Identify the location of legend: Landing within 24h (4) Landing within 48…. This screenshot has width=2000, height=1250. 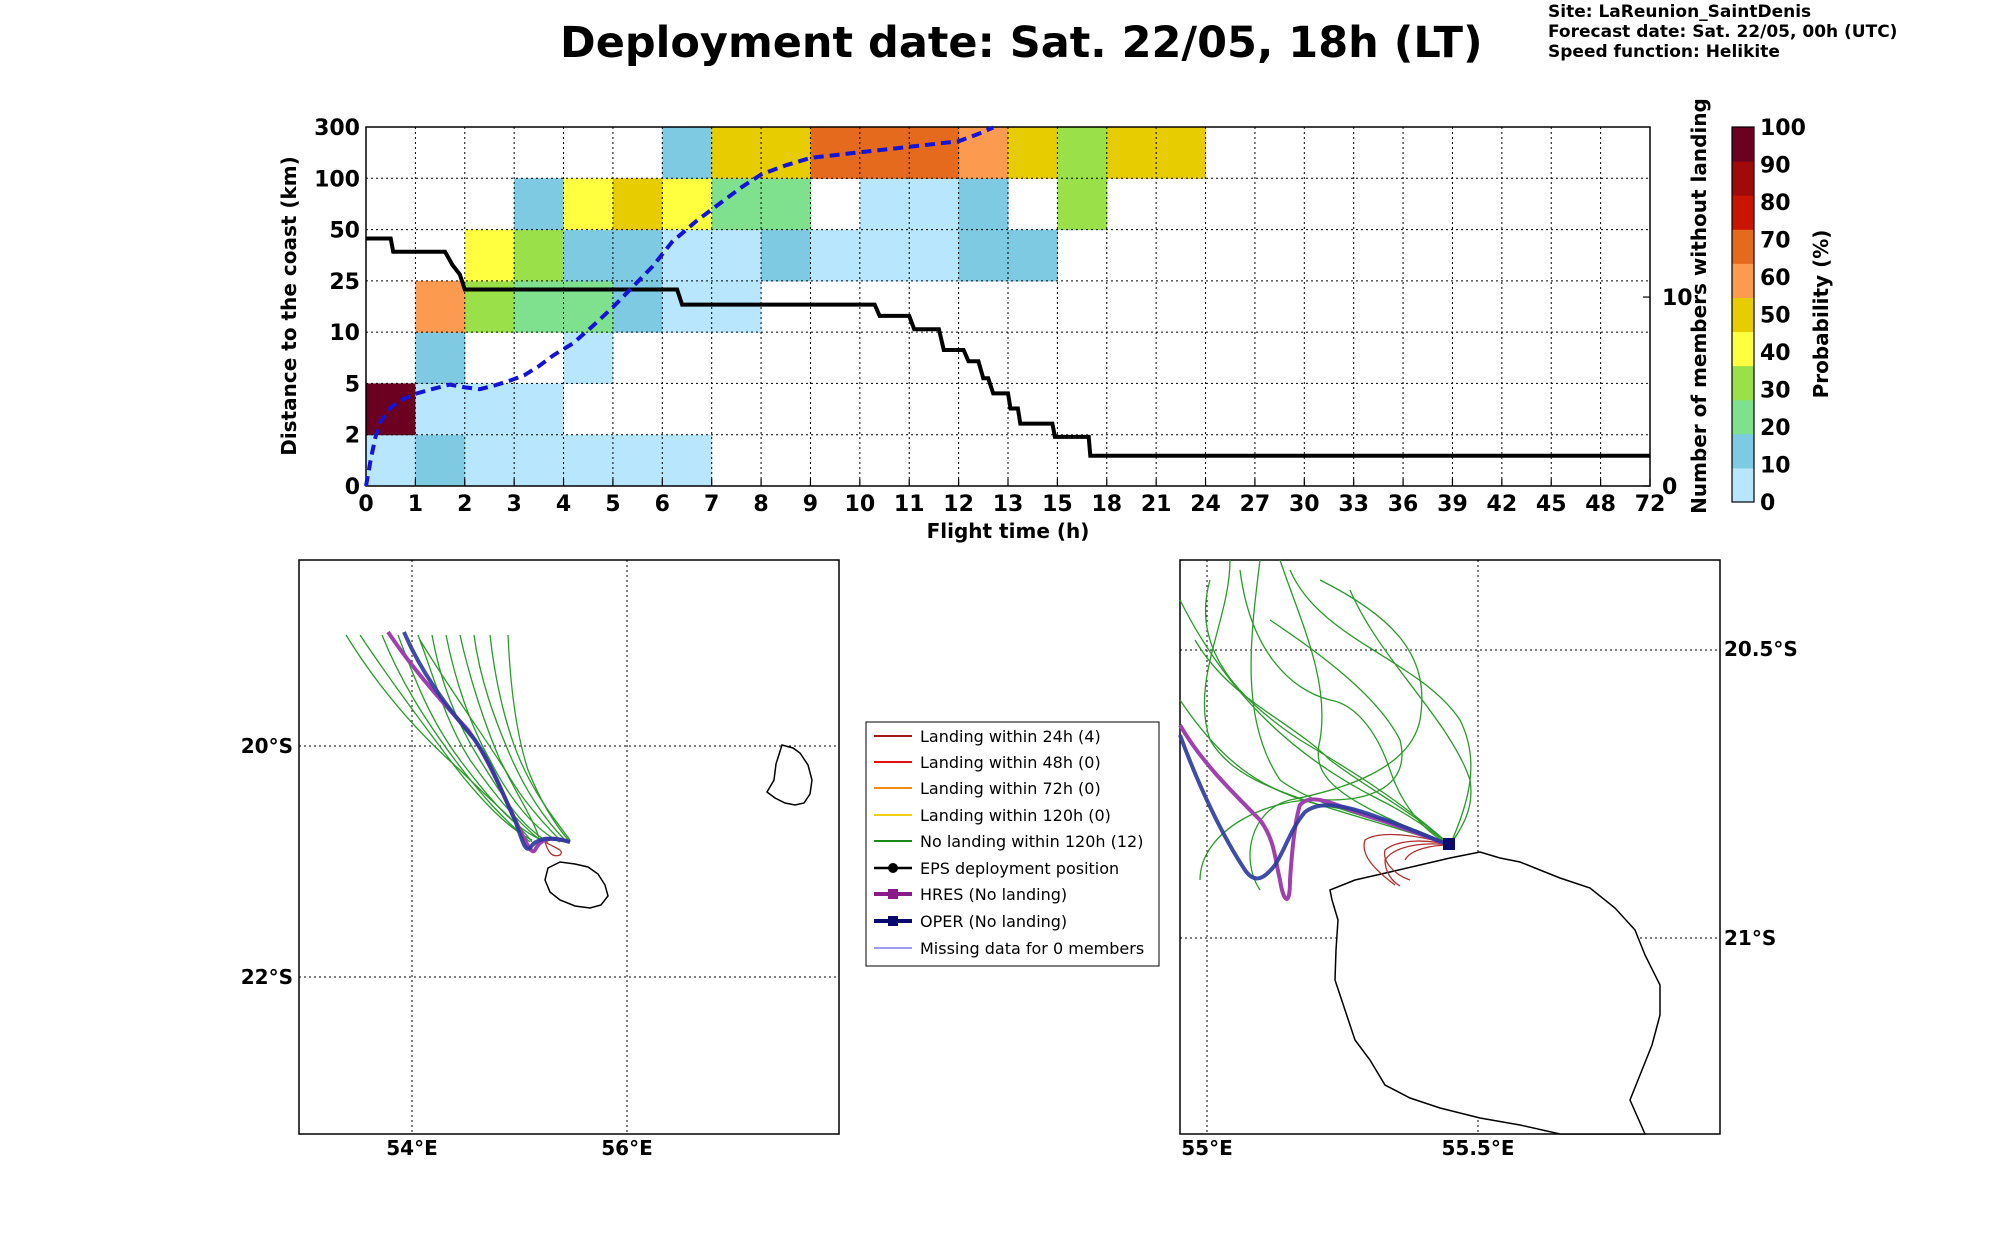
(1012, 844).